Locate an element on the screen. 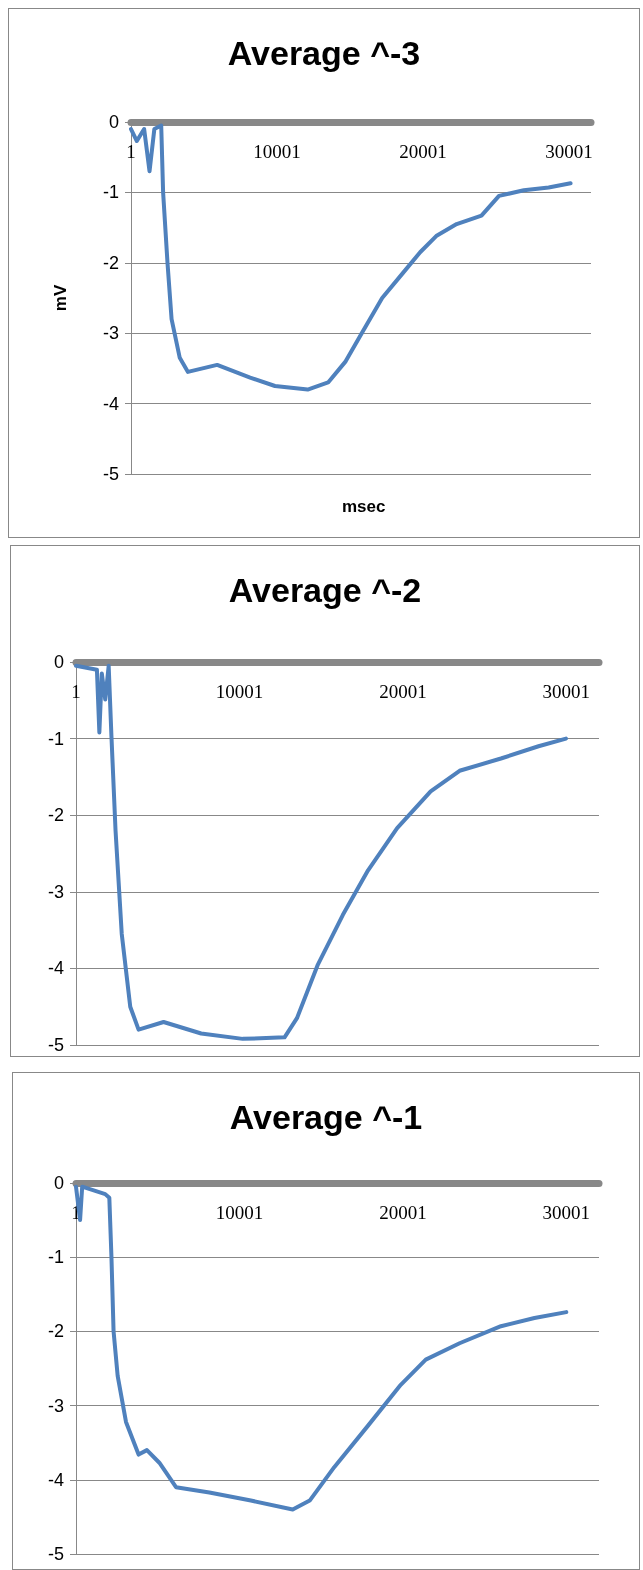 This screenshot has height=1570, width=643. y-axis-title: mV is located at coordinates (60, 298).